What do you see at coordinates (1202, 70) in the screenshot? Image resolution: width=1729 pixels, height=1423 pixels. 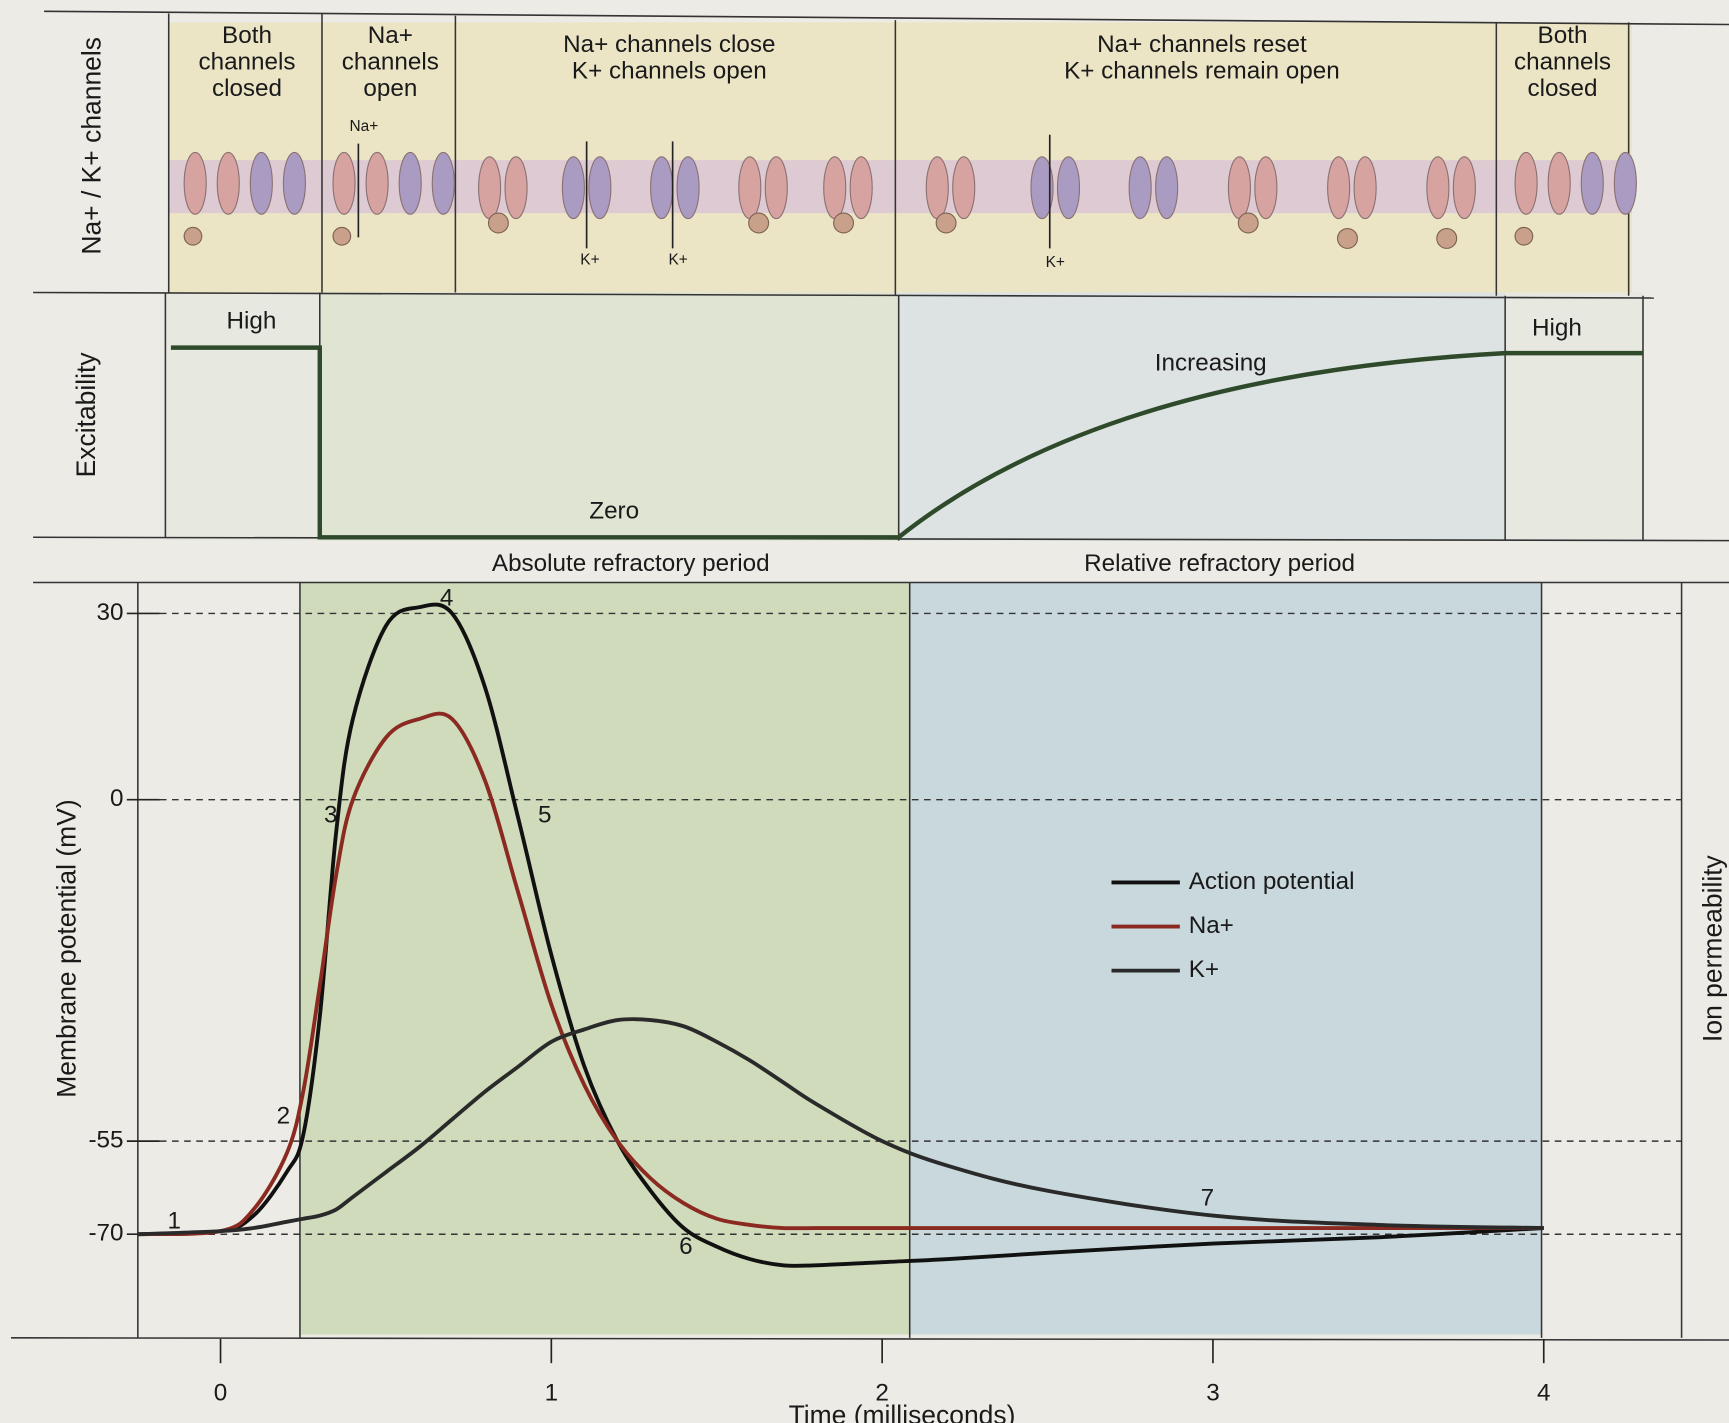 I see `phase-label: K+ channels remain open` at bounding box center [1202, 70].